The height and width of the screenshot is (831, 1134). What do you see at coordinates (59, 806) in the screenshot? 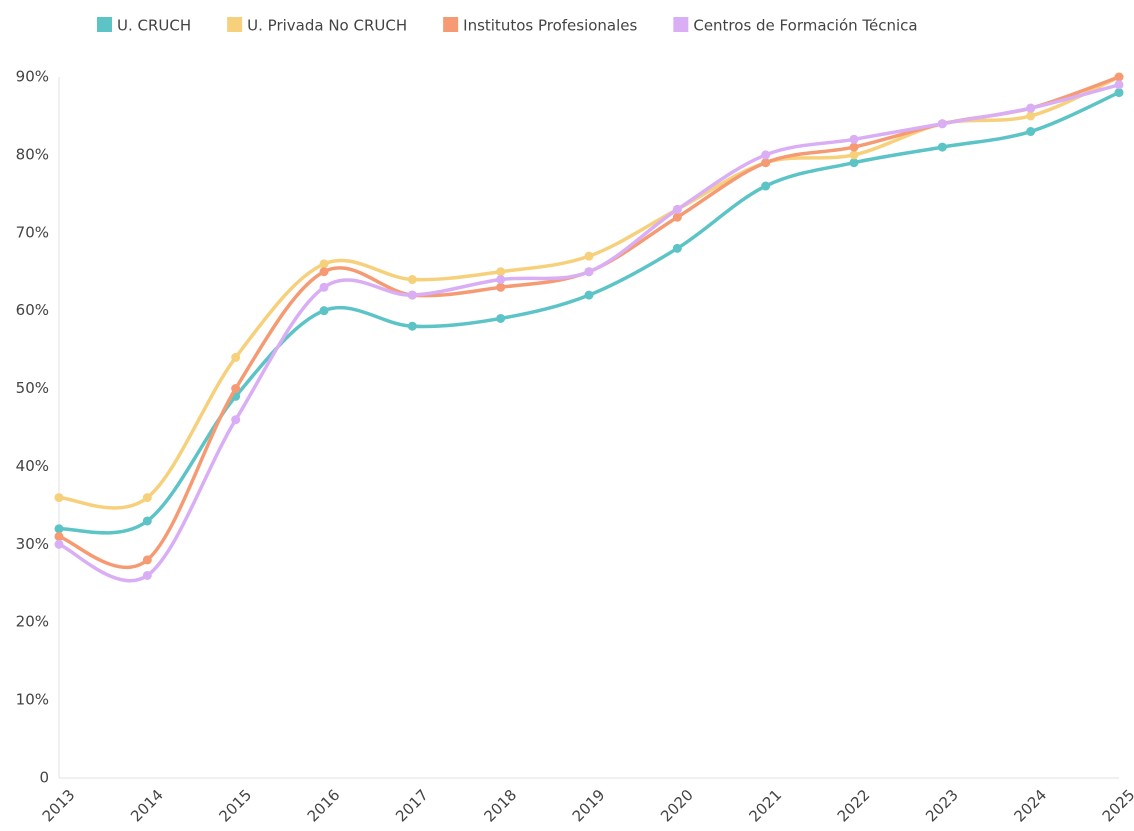
I see `x-tick-label: 2013` at bounding box center [59, 806].